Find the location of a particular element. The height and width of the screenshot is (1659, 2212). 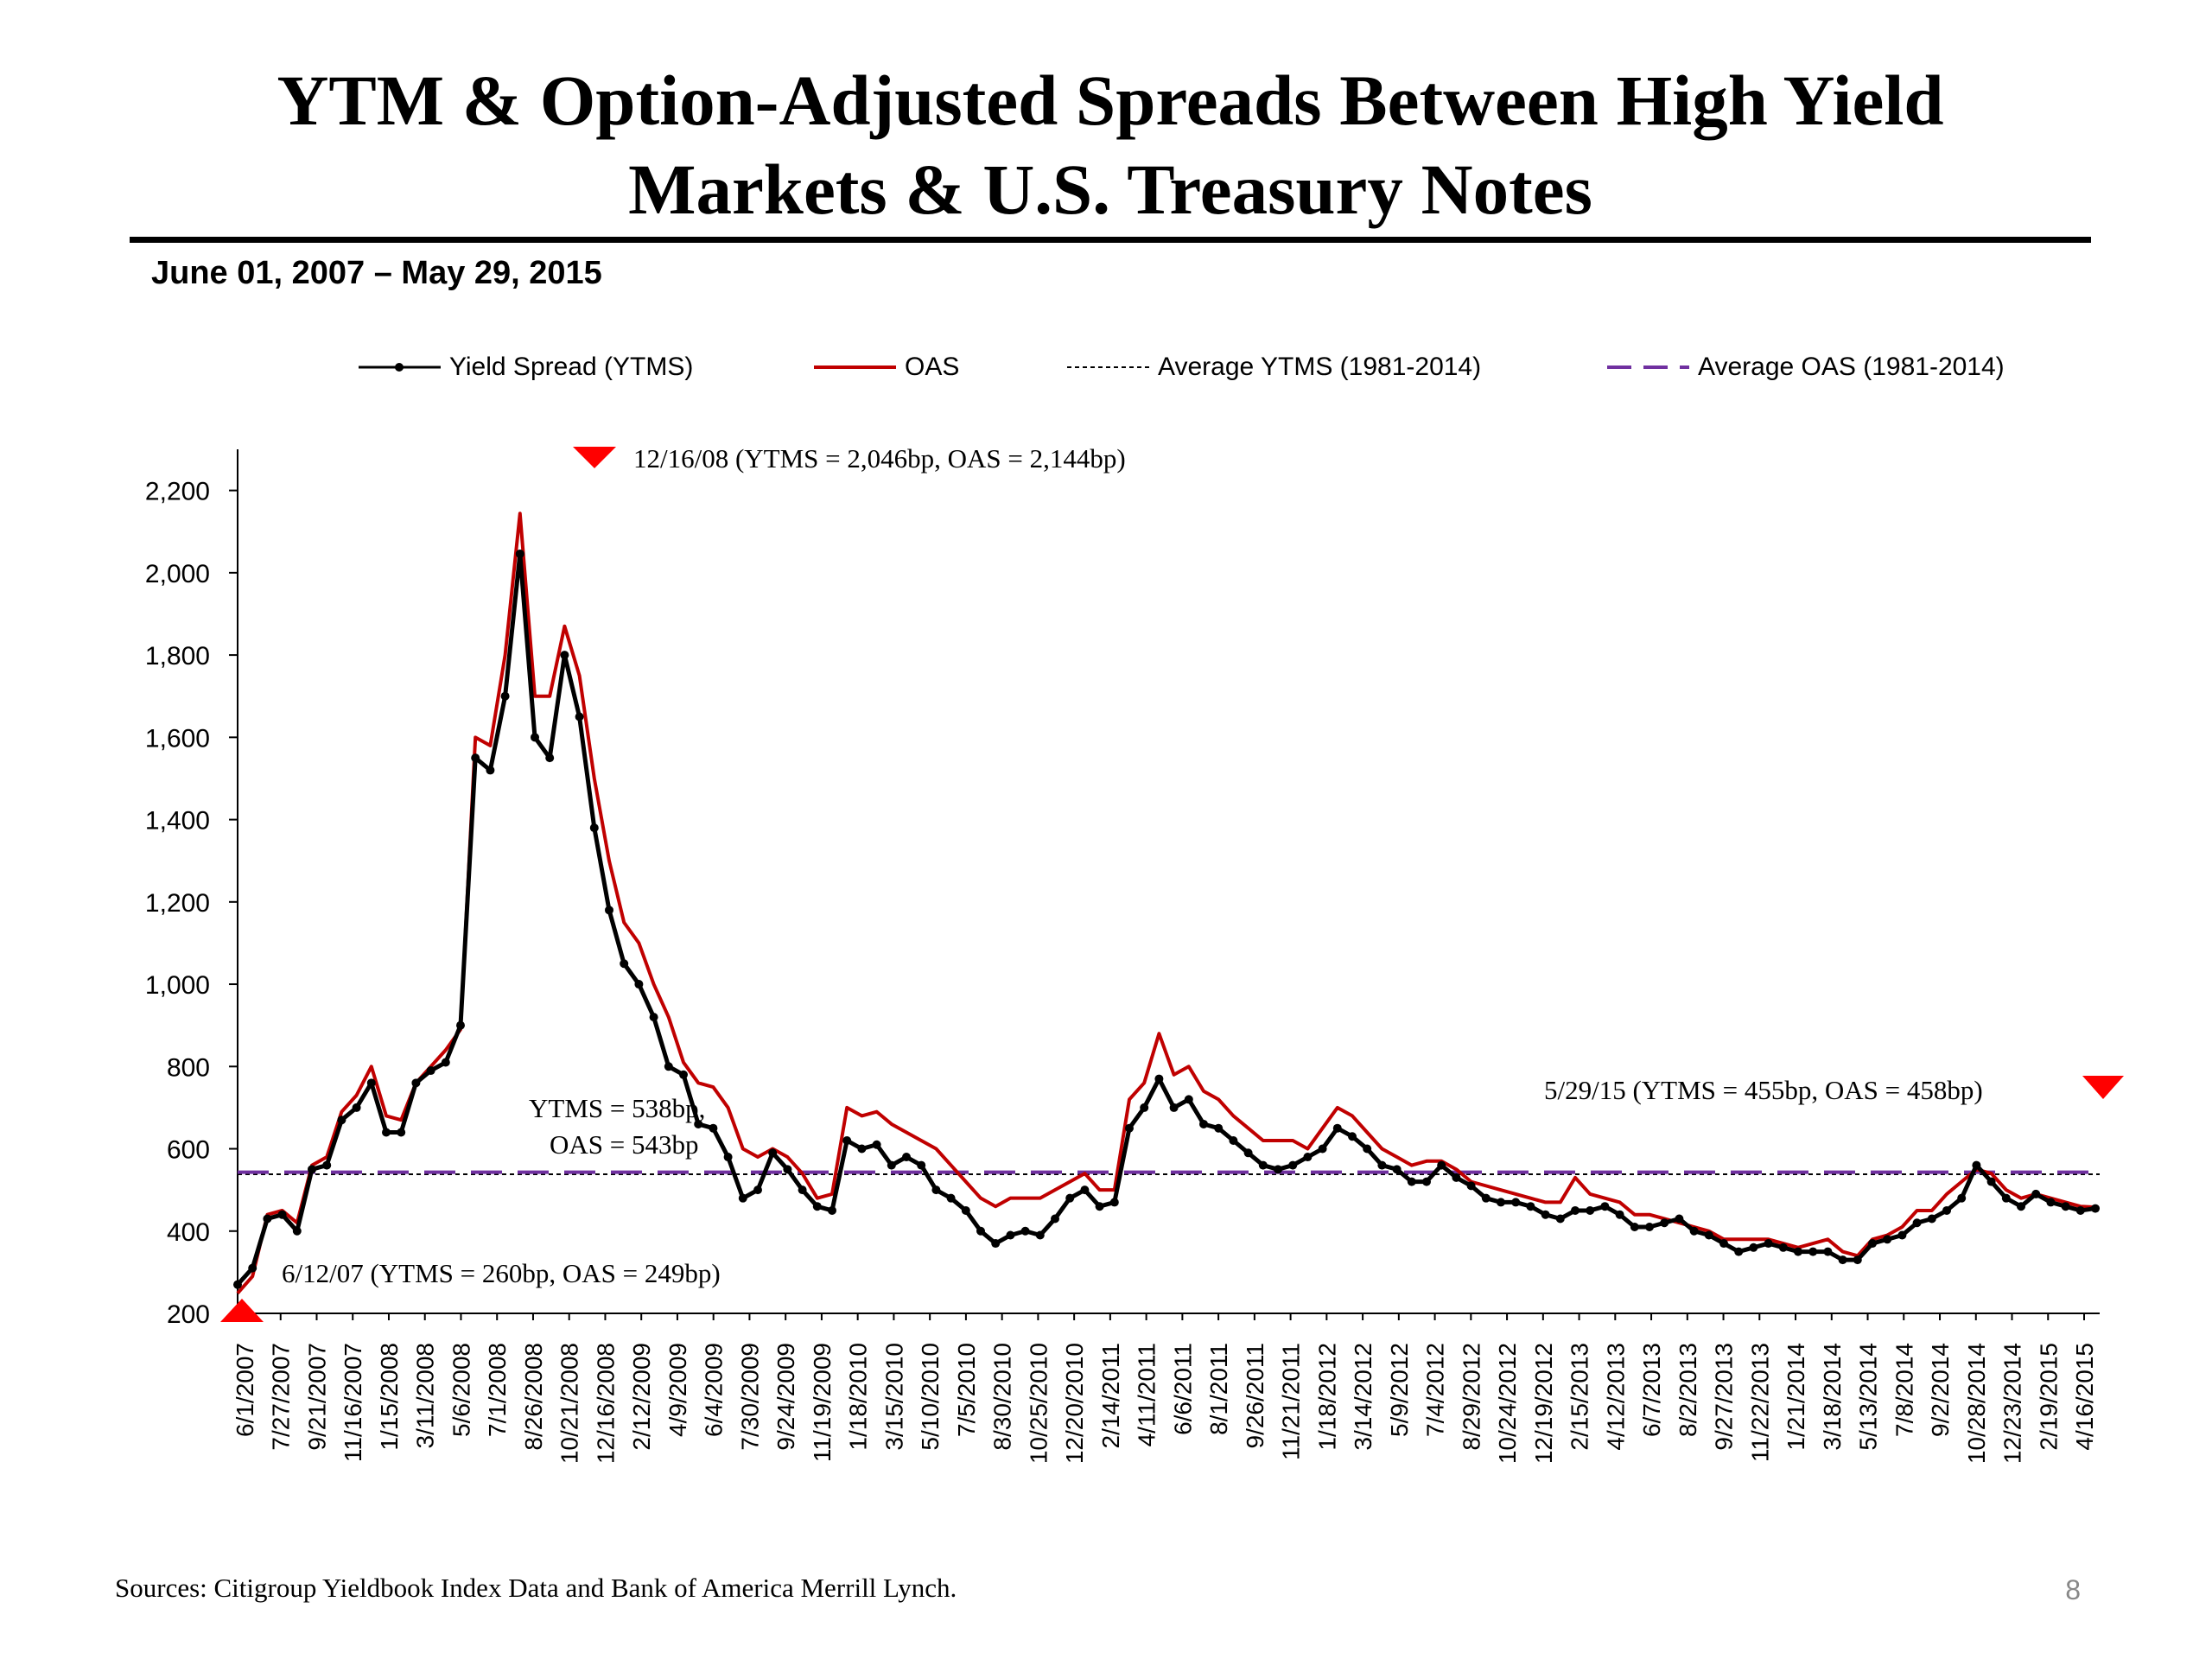

x-tick-label: 8/2/2013 is located at coordinates (1688, 1390).